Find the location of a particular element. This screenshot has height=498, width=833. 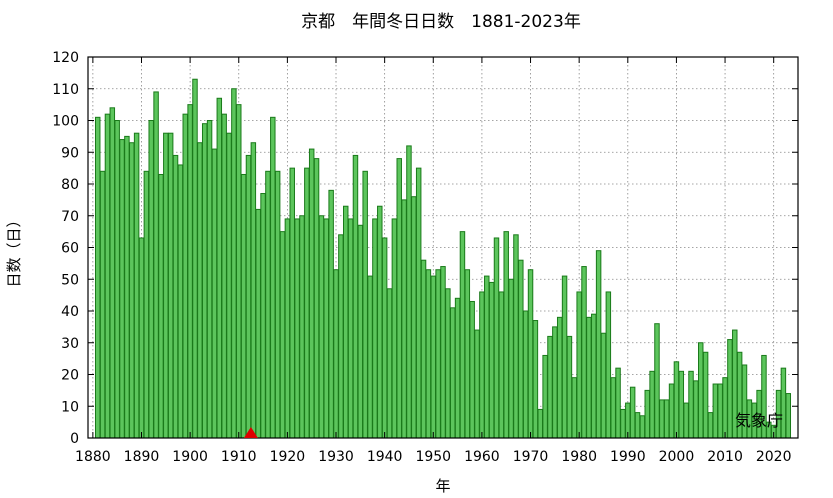

bar-1967 is located at coordinates (516, 336).